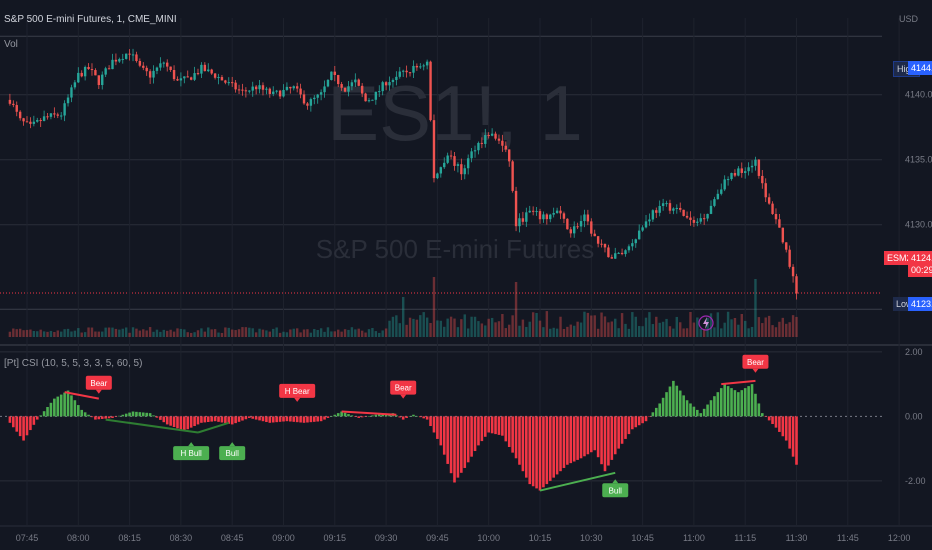  I want to click on indicator-title: [Pt] CSI (10, 5, 5, 3, 3, 5, 60, 5), so click(73, 363).